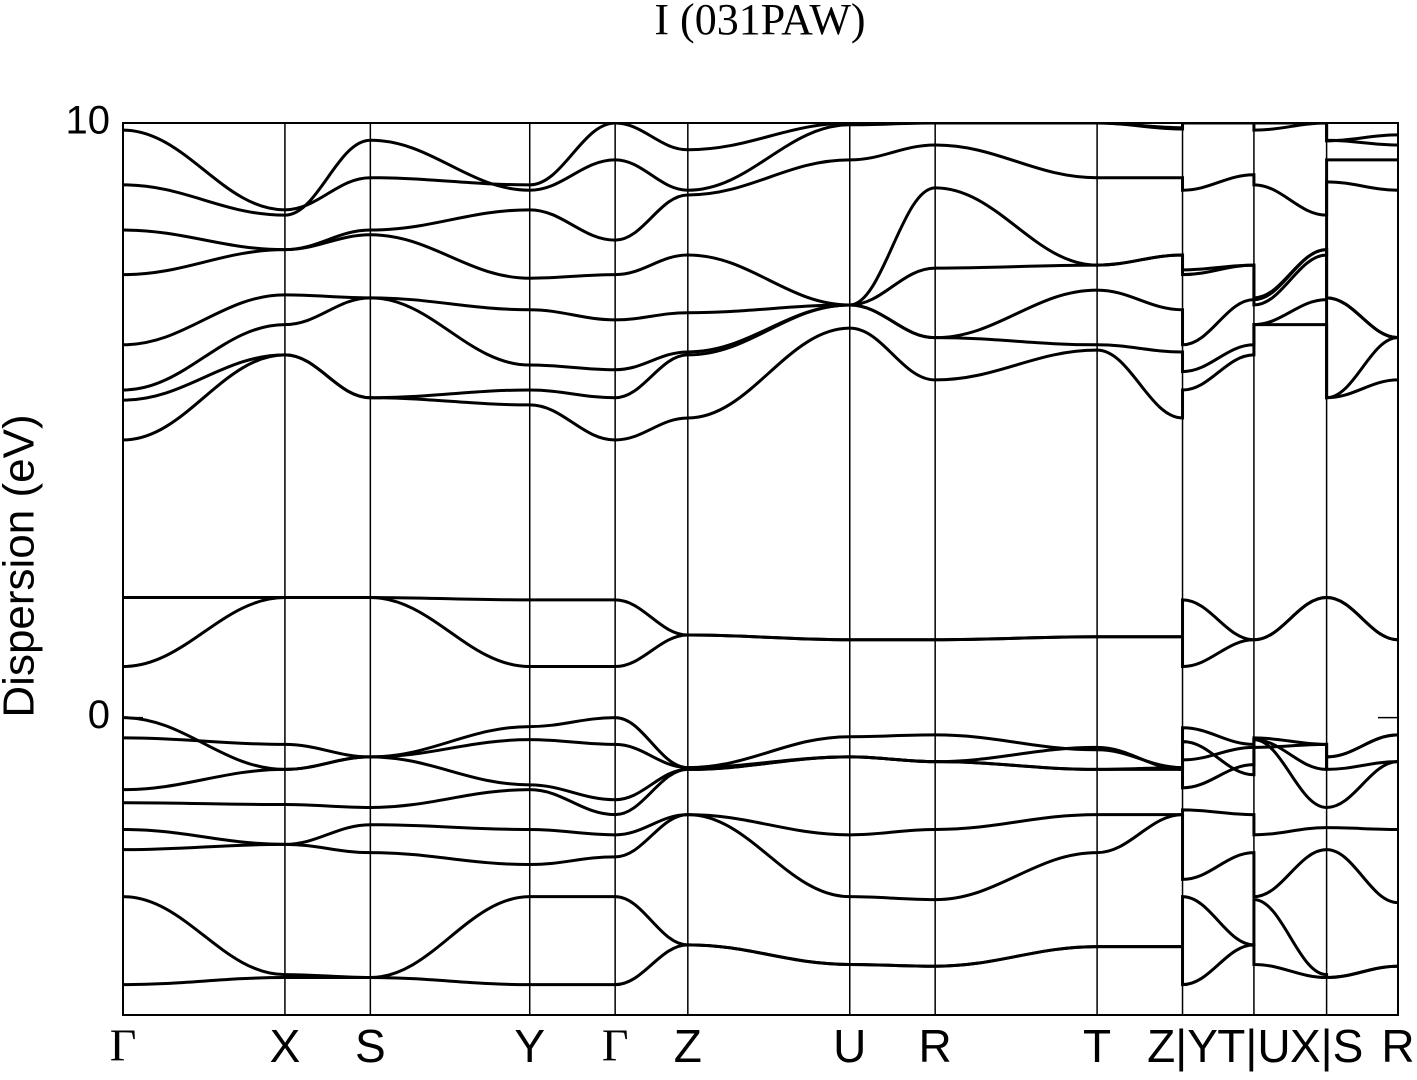 The image size is (1417, 1080). Describe the element at coordinates (370, 1046) in the screenshot. I see `x-tick-label: S` at that location.